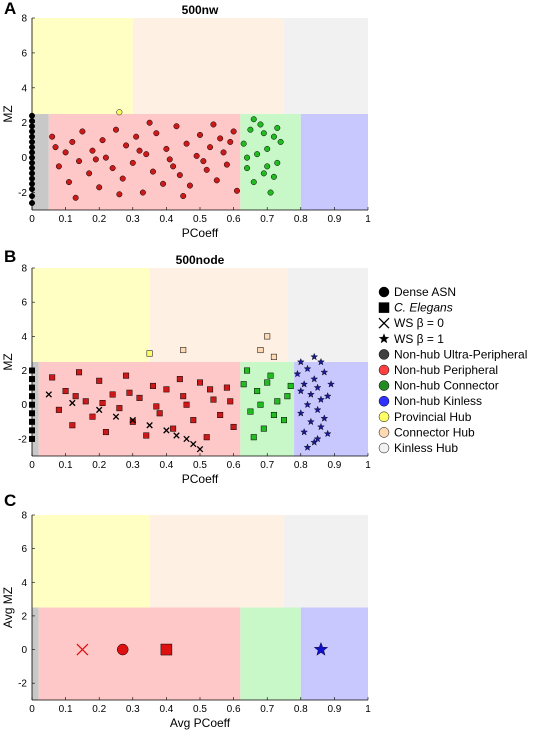 This screenshot has width=536, height=733. What do you see at coordinates (122, 649) in the screenshot?
I see `series-dense-asn` at bounding box center [122, 649].